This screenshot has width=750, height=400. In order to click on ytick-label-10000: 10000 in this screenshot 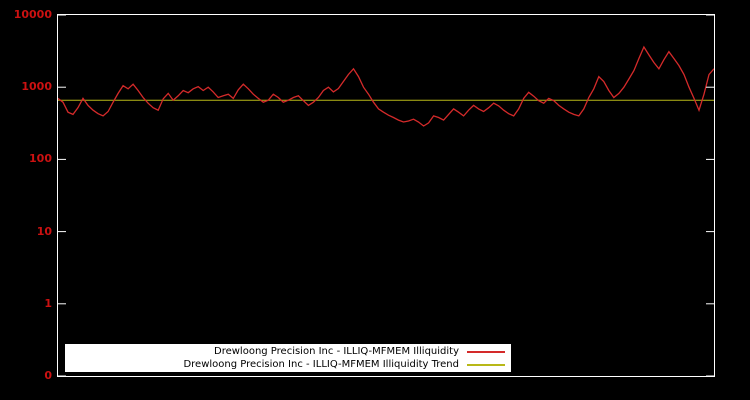, I will do `click(32, 14)`.